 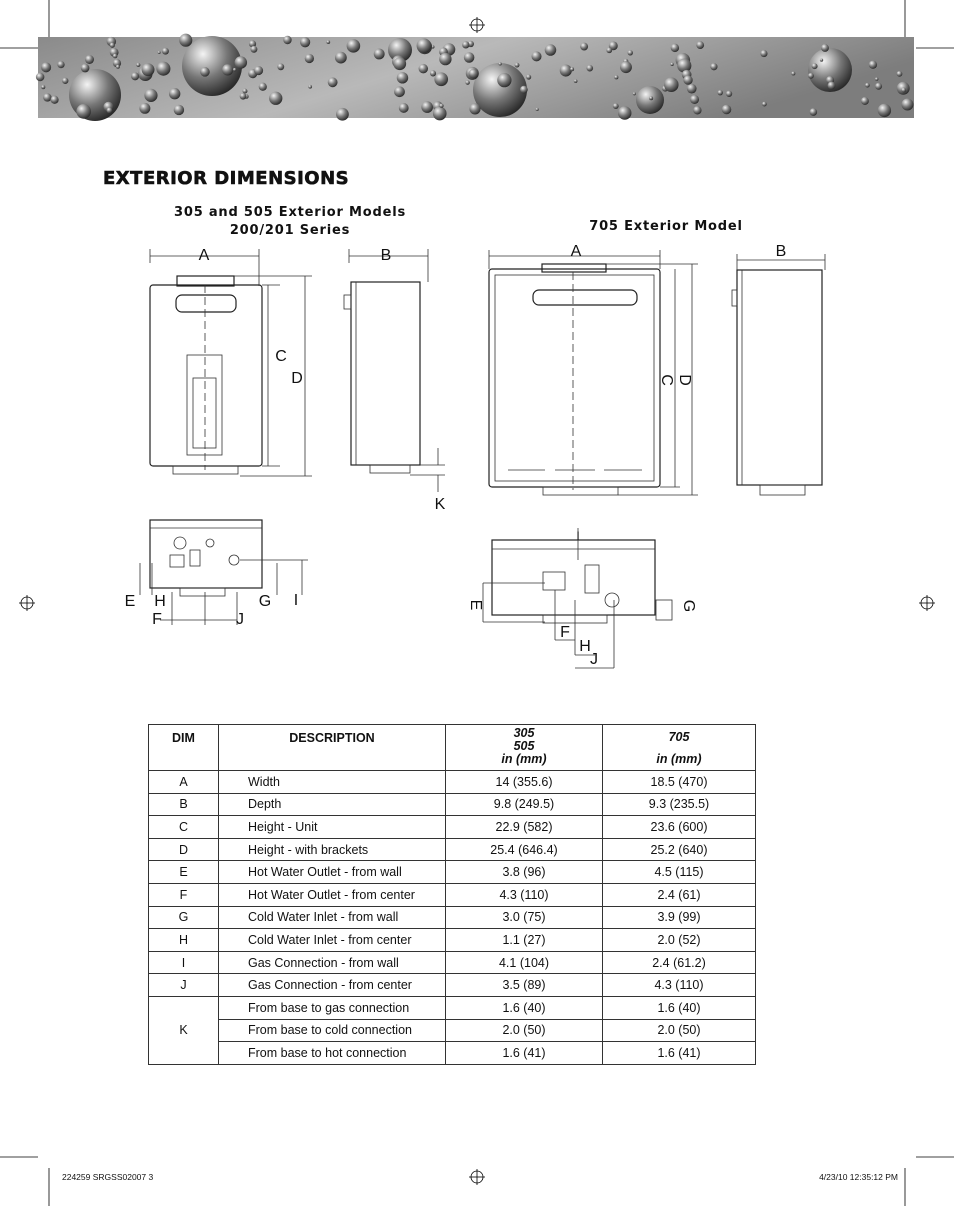 What do you see at coordinates (223, 572) in the screenshot?
I see `left-bottom-view` at bounding box center [223, 572].